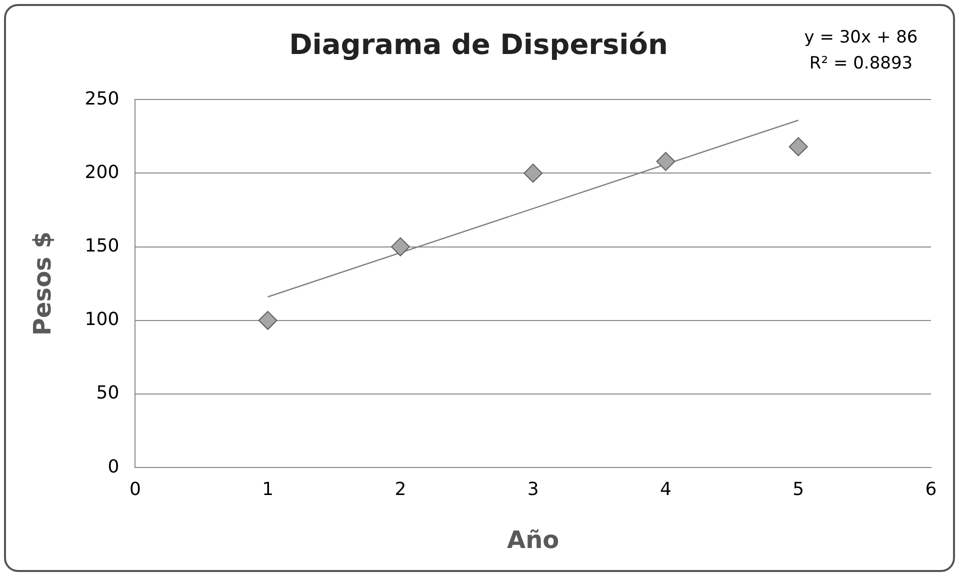 The width and height of the screenshot is (961, 578). What do you see at coordinates (861, 63) in the screenshot?
I see `text: R² = 0.8893` at bounding box center [861, 63].